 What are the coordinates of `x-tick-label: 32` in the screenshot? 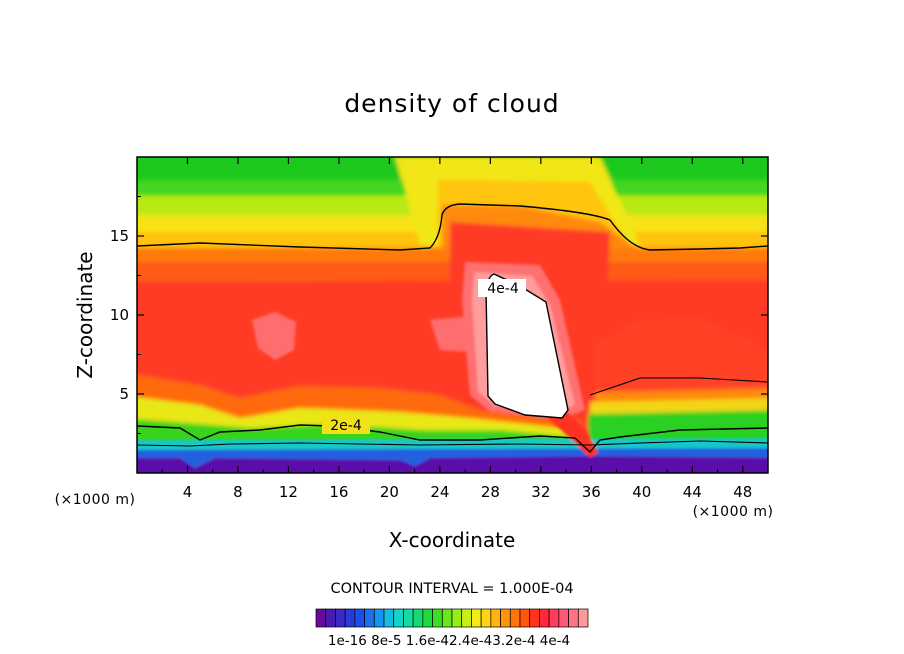 It's located at (540, 492).